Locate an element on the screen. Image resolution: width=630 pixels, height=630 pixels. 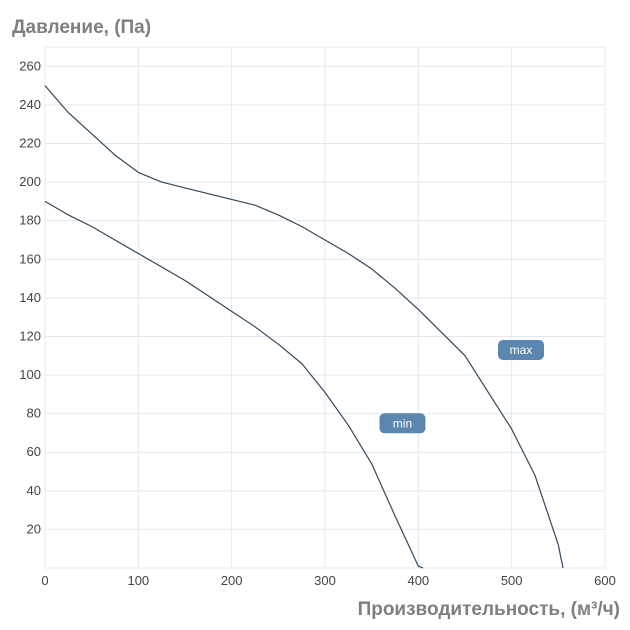
y-tick-label: 120 is located at coordinates (30, 335).